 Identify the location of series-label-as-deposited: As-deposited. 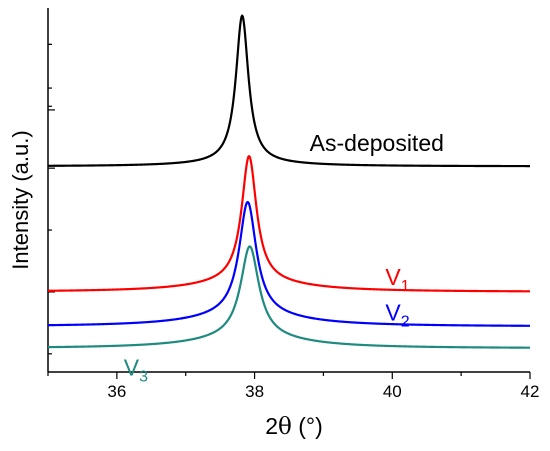
(377, 143).